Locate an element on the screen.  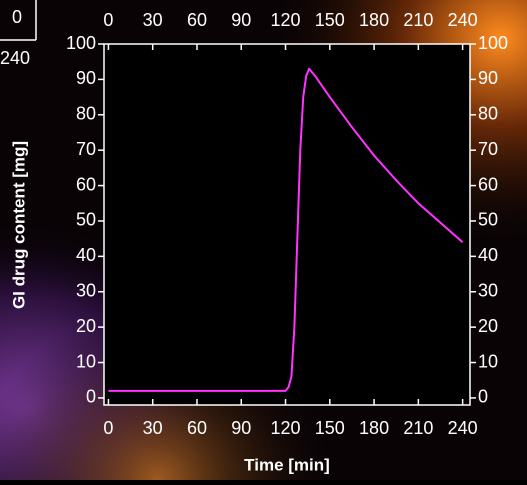
x-tick-label-top: 180 is located at coordinates (374, 20).